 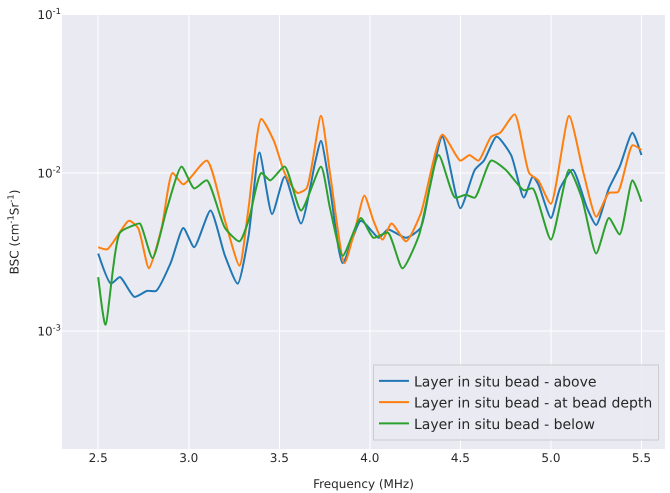 What do you see at coordinates (98, 458) in the screenshot?
I see `x-tick-label: 2.5` at bounding box center [98, 458].